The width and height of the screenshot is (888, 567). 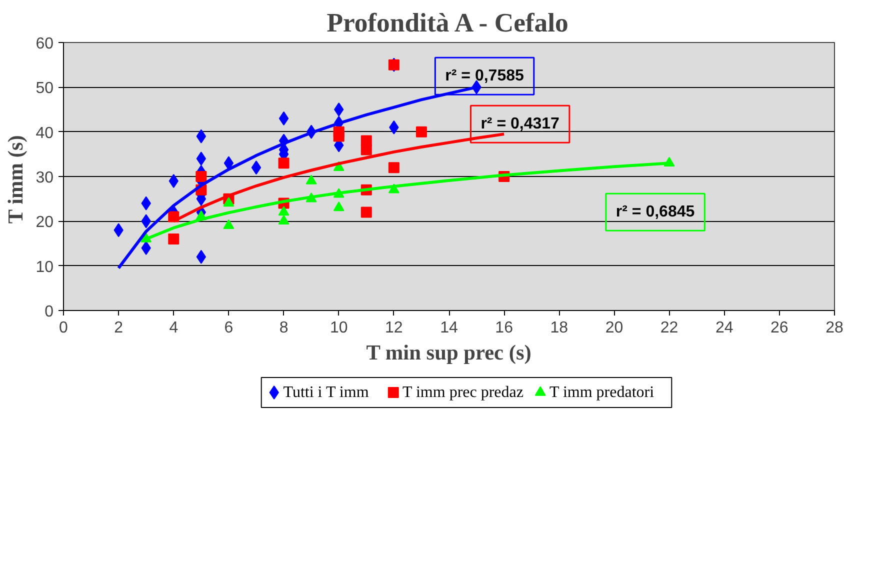 I want to click on x-tick-label: 26, so click(x=779, y=328).